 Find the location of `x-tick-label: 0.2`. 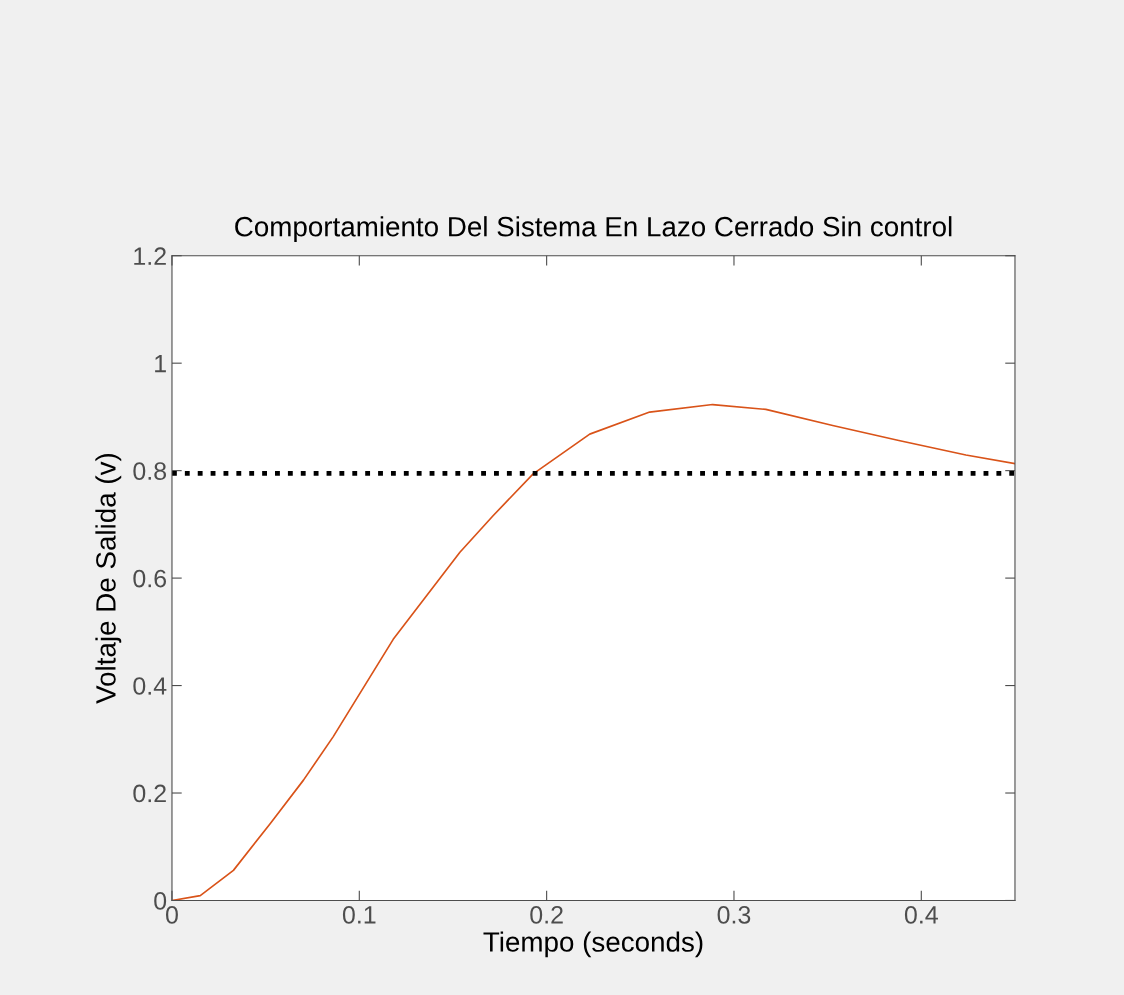

x-tick-label: 0.2 is located at coordinates (546, 915).